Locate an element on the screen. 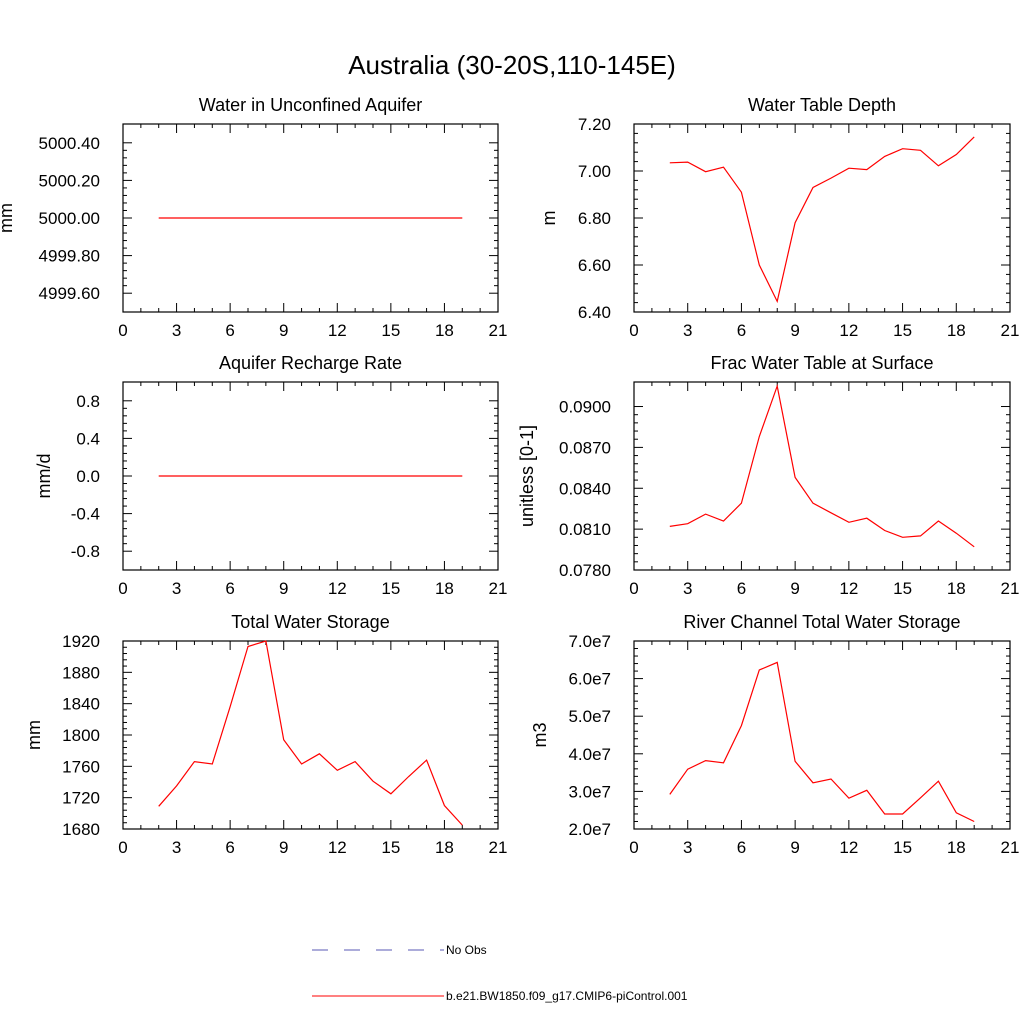 This screenshot has width=1024, height=1029. y-tick-label: 6.60 is located at coordinates (594, 265).